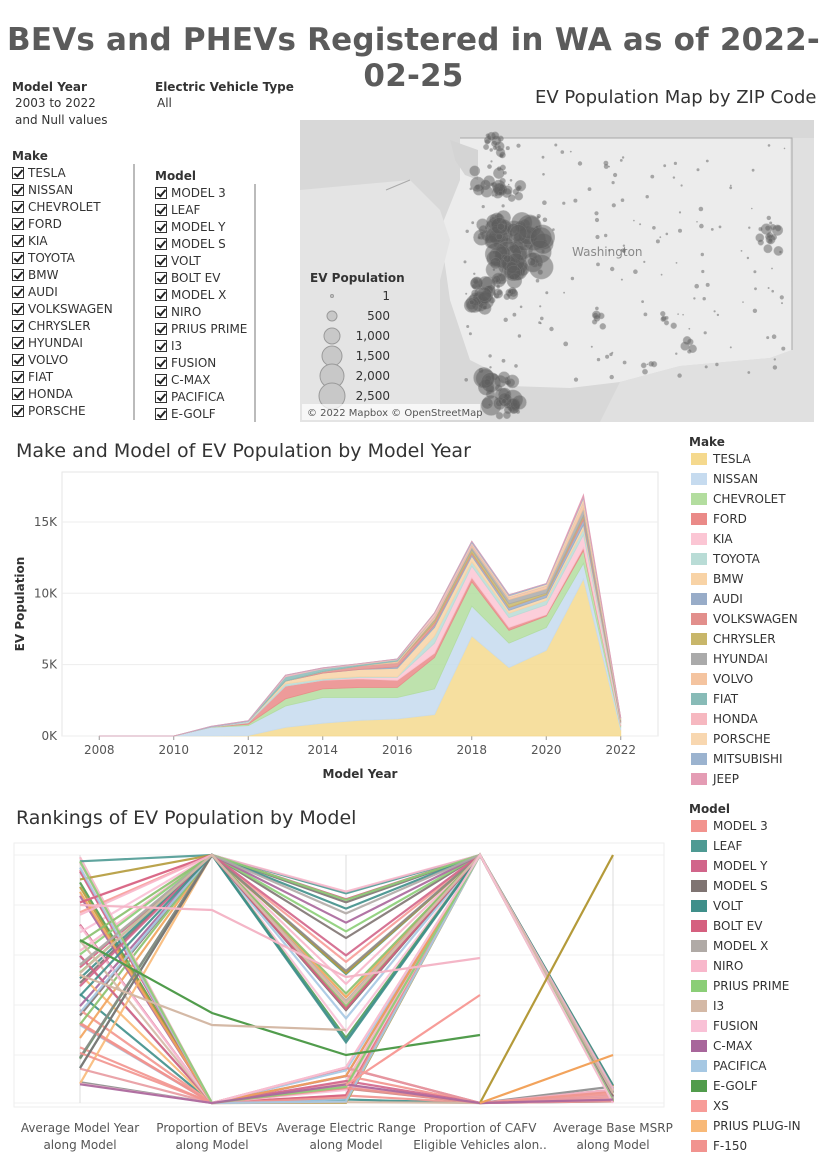 The image size is (827, 1169). What do you see at coordinates (201, 328) in the screenshot?
I see `model-filter-item: PRIUS PRIME` at bounding box center [201, 328].